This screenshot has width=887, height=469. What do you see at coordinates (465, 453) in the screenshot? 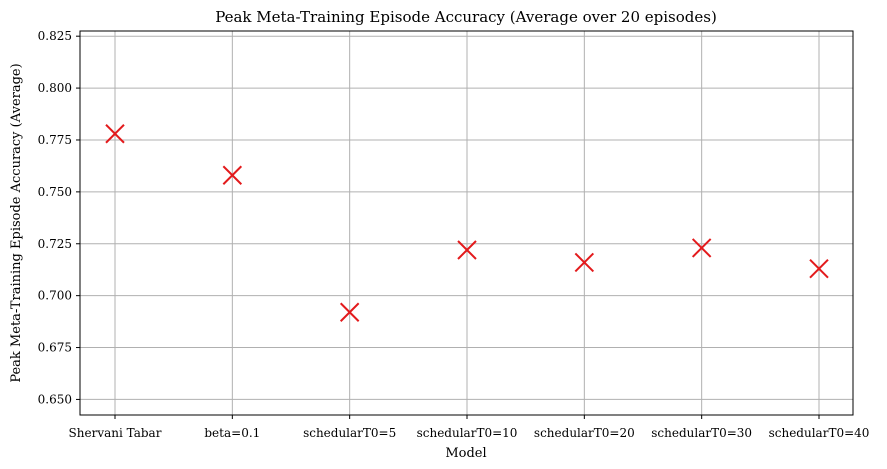
I see `x-axis-label: Model` at bounding box center [465, 453].